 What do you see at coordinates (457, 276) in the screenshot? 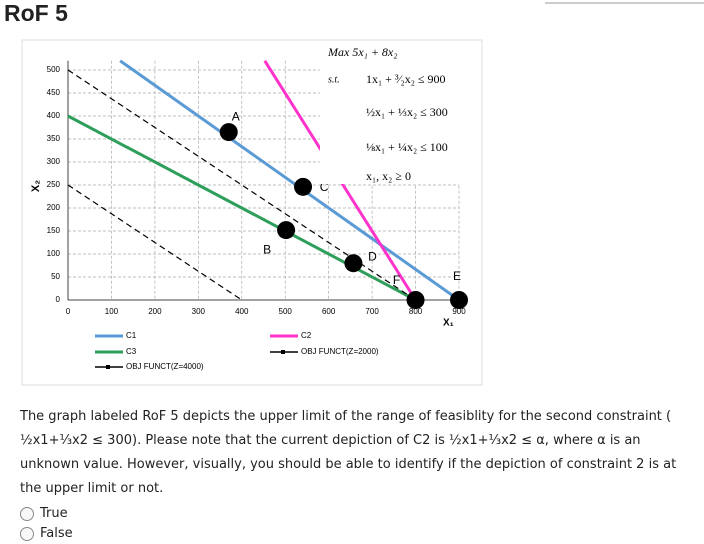
I see `point-label: E` at bounding box center [457, 276].